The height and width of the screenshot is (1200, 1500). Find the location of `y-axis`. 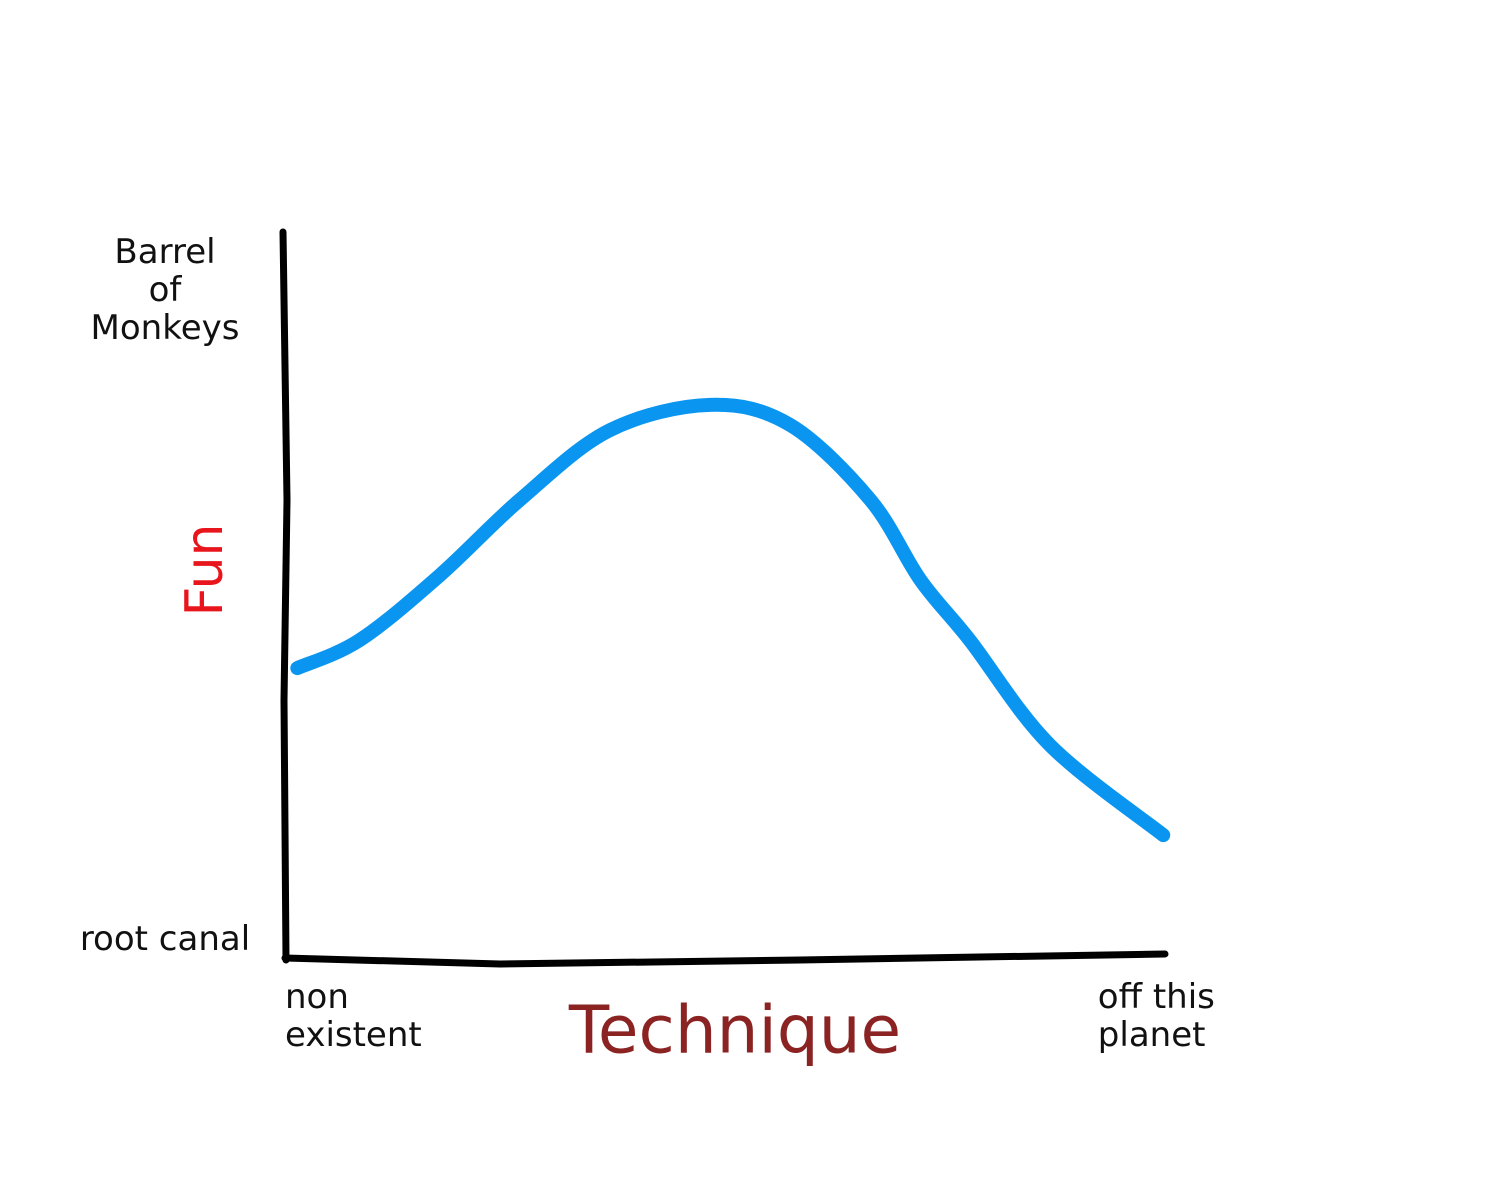

y-axis is located at coordinates (285, 596).